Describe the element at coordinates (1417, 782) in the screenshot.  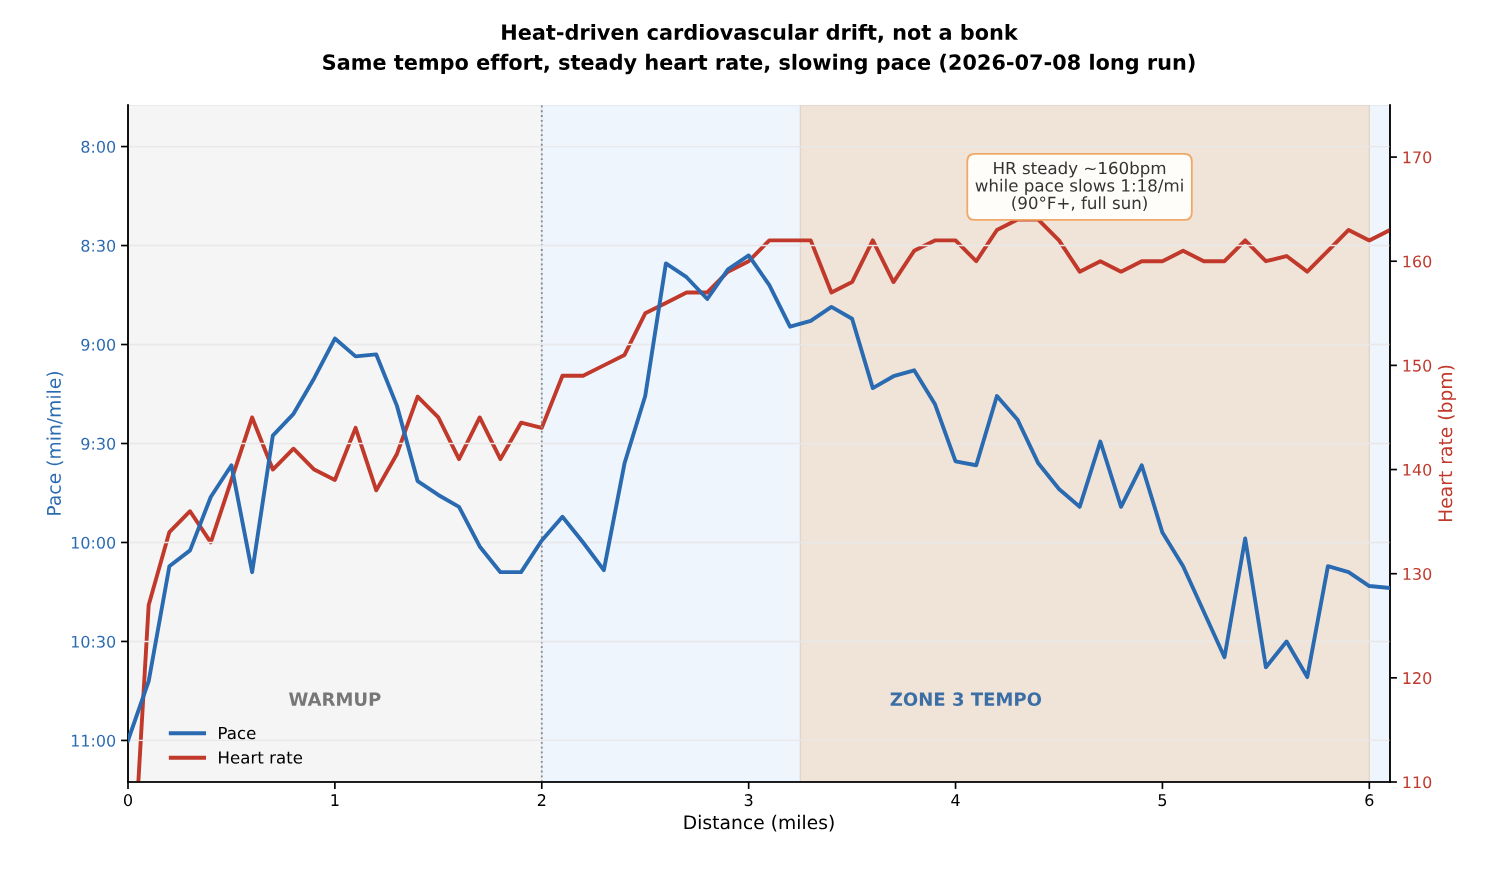
I see `y2-tick-label: 110` at that location.